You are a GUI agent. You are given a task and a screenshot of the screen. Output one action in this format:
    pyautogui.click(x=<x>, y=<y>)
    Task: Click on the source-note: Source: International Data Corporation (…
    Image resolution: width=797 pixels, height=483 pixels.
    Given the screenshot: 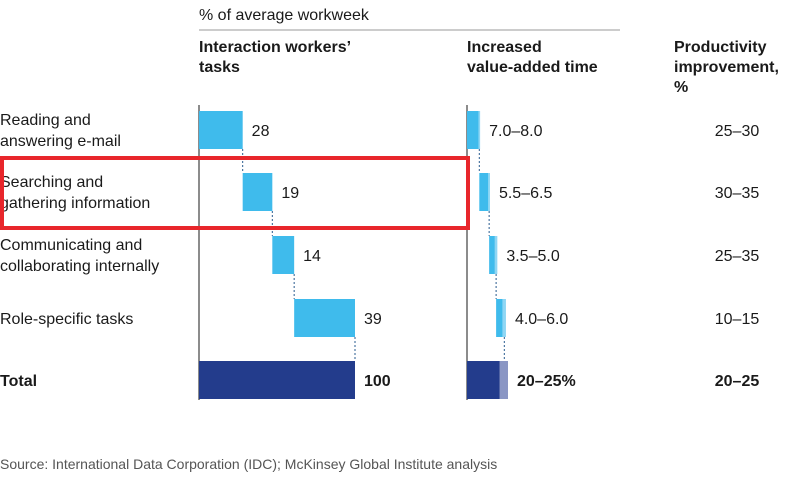 What is the action you would take?
    pyautogui.click(x=248, y=464)
    